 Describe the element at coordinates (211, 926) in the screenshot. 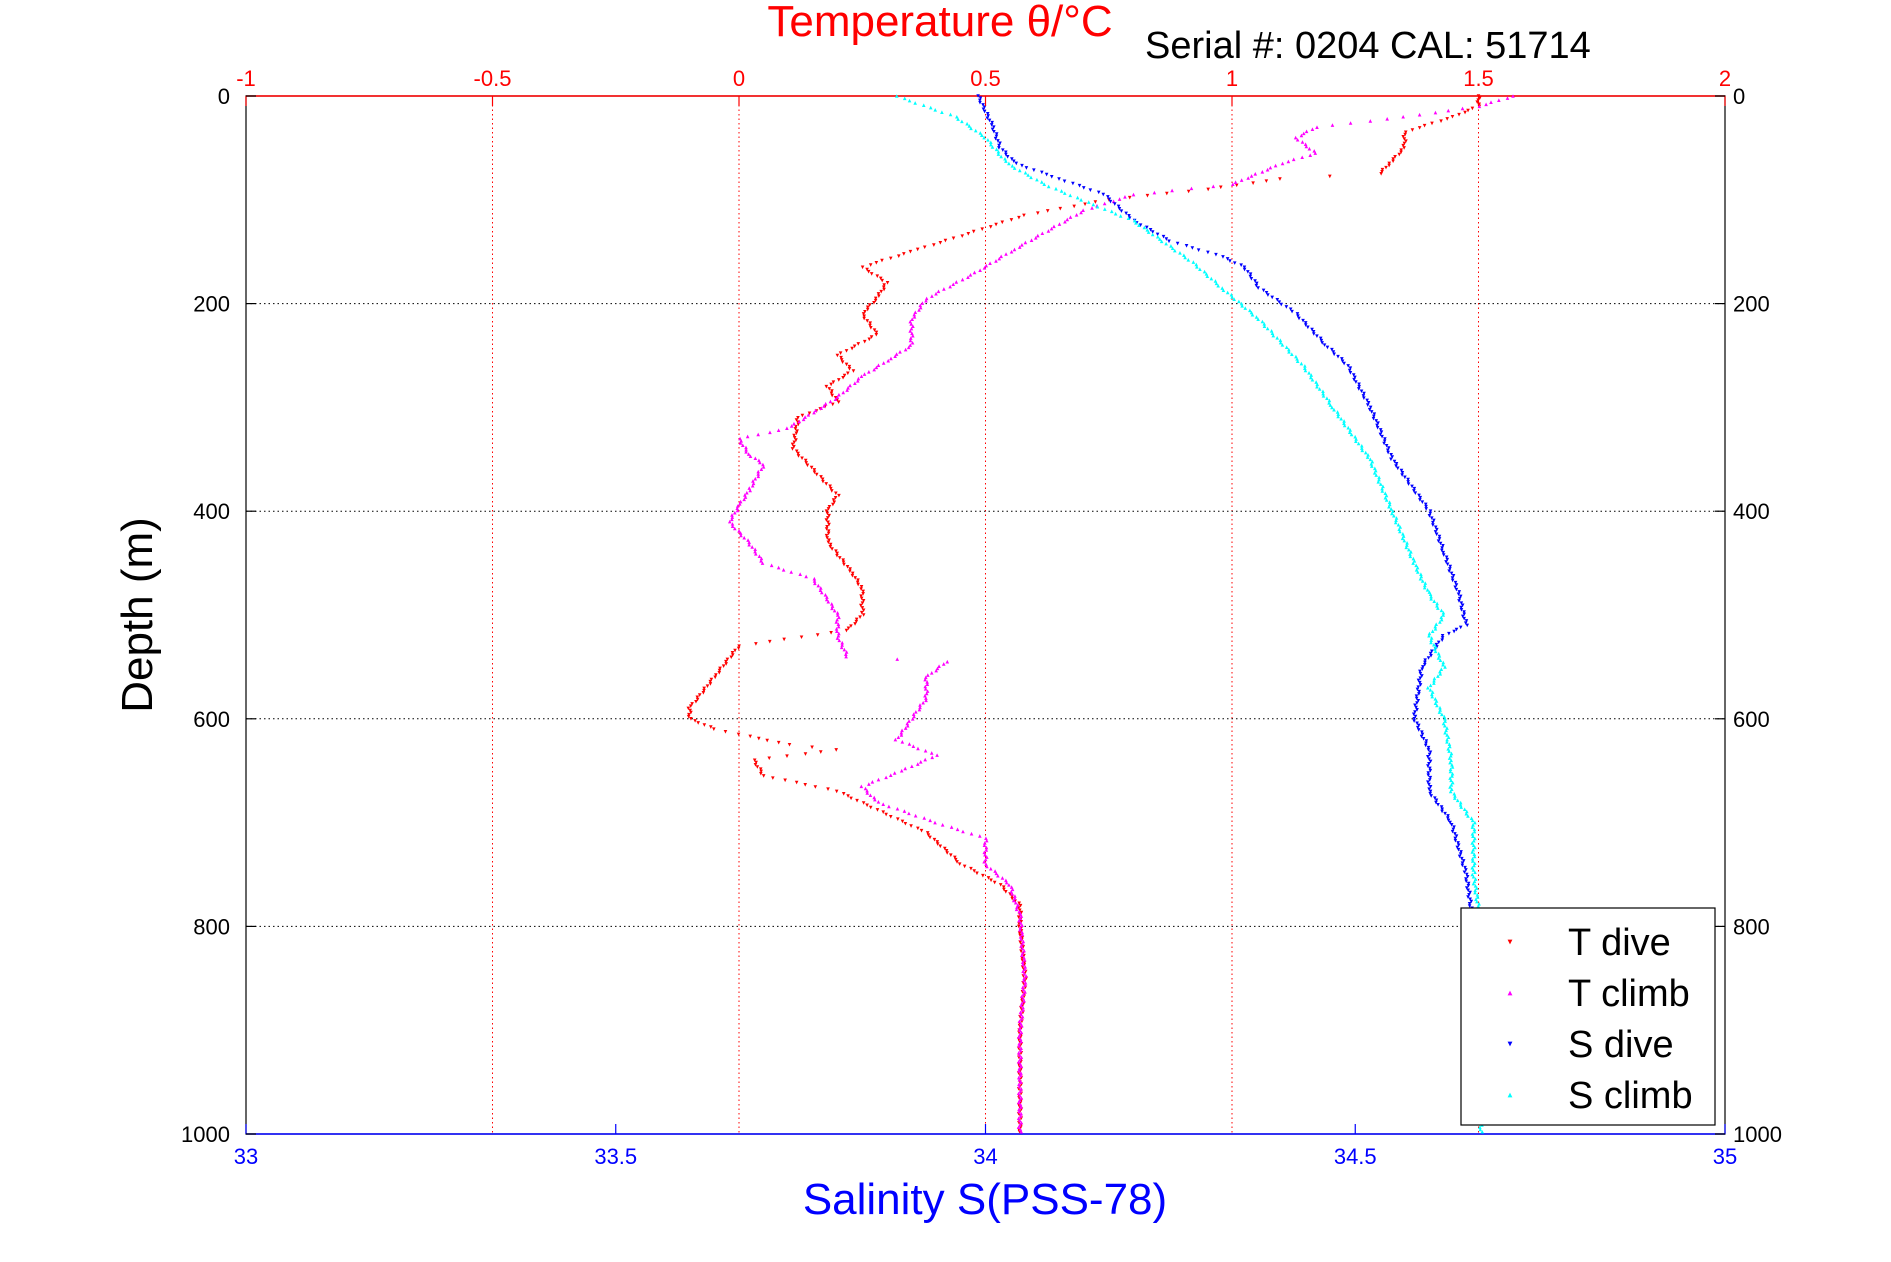

I see `left-axis-tick-label: 800` at that location.